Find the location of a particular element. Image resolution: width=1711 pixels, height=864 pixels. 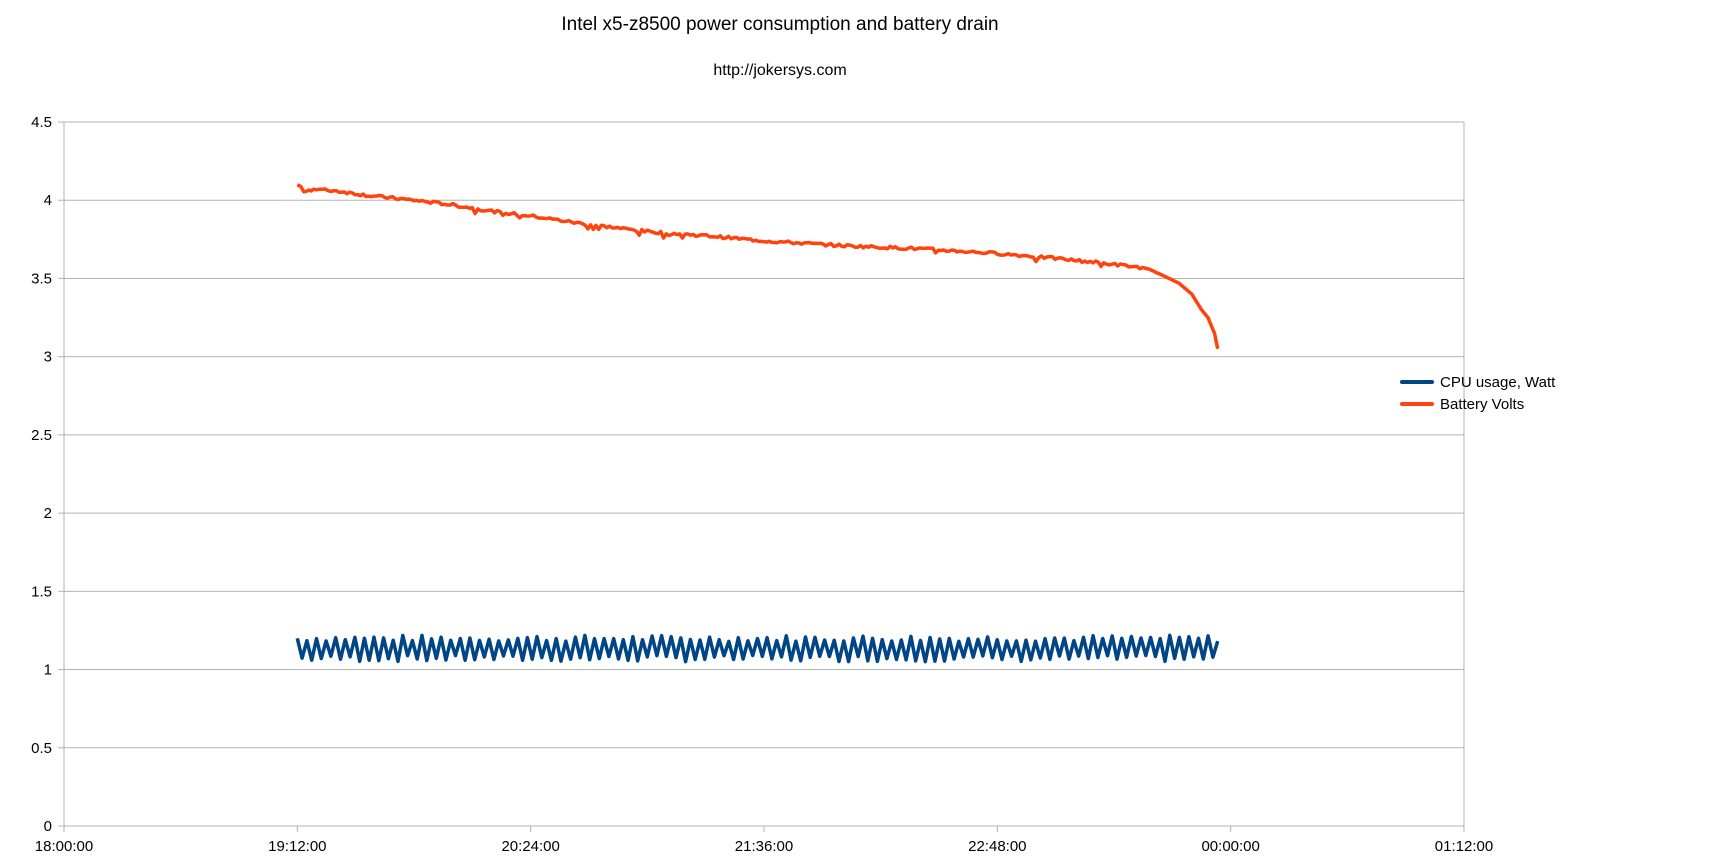

x-tick-label: 20:24:00 is located at coordinates (530, 846).